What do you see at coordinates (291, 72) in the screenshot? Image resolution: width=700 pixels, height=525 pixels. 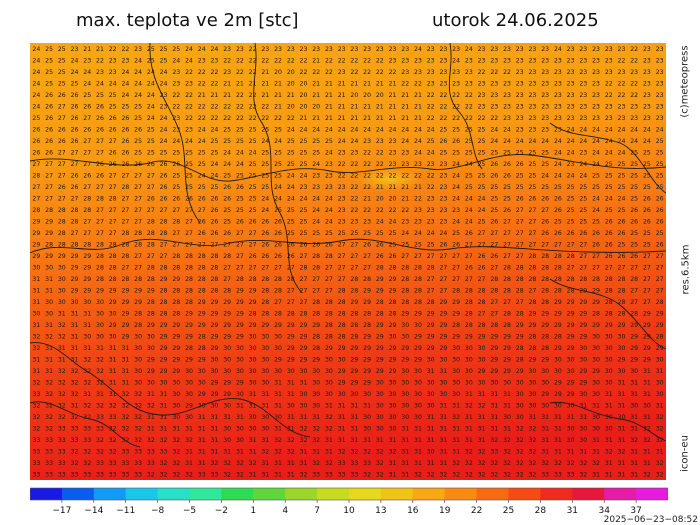 I see `grid-value: 20` at bounding box center [291, 72].